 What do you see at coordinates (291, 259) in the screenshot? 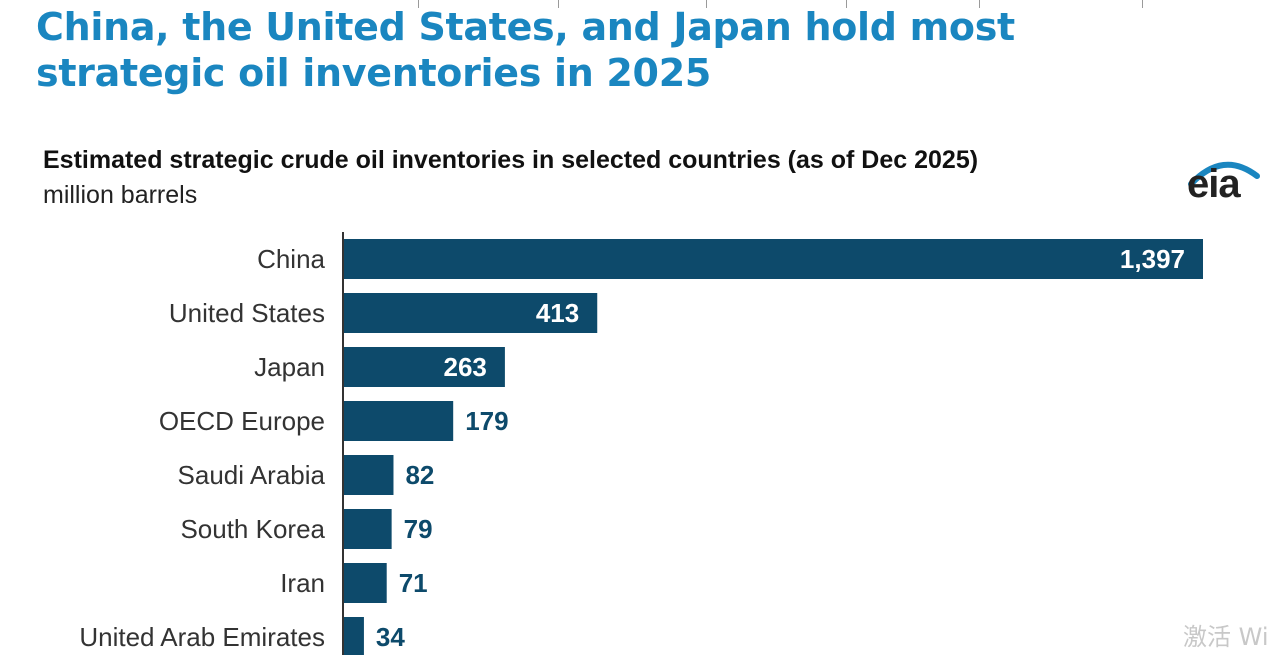
I see `category-label: China` at bounding box center [291, 259].